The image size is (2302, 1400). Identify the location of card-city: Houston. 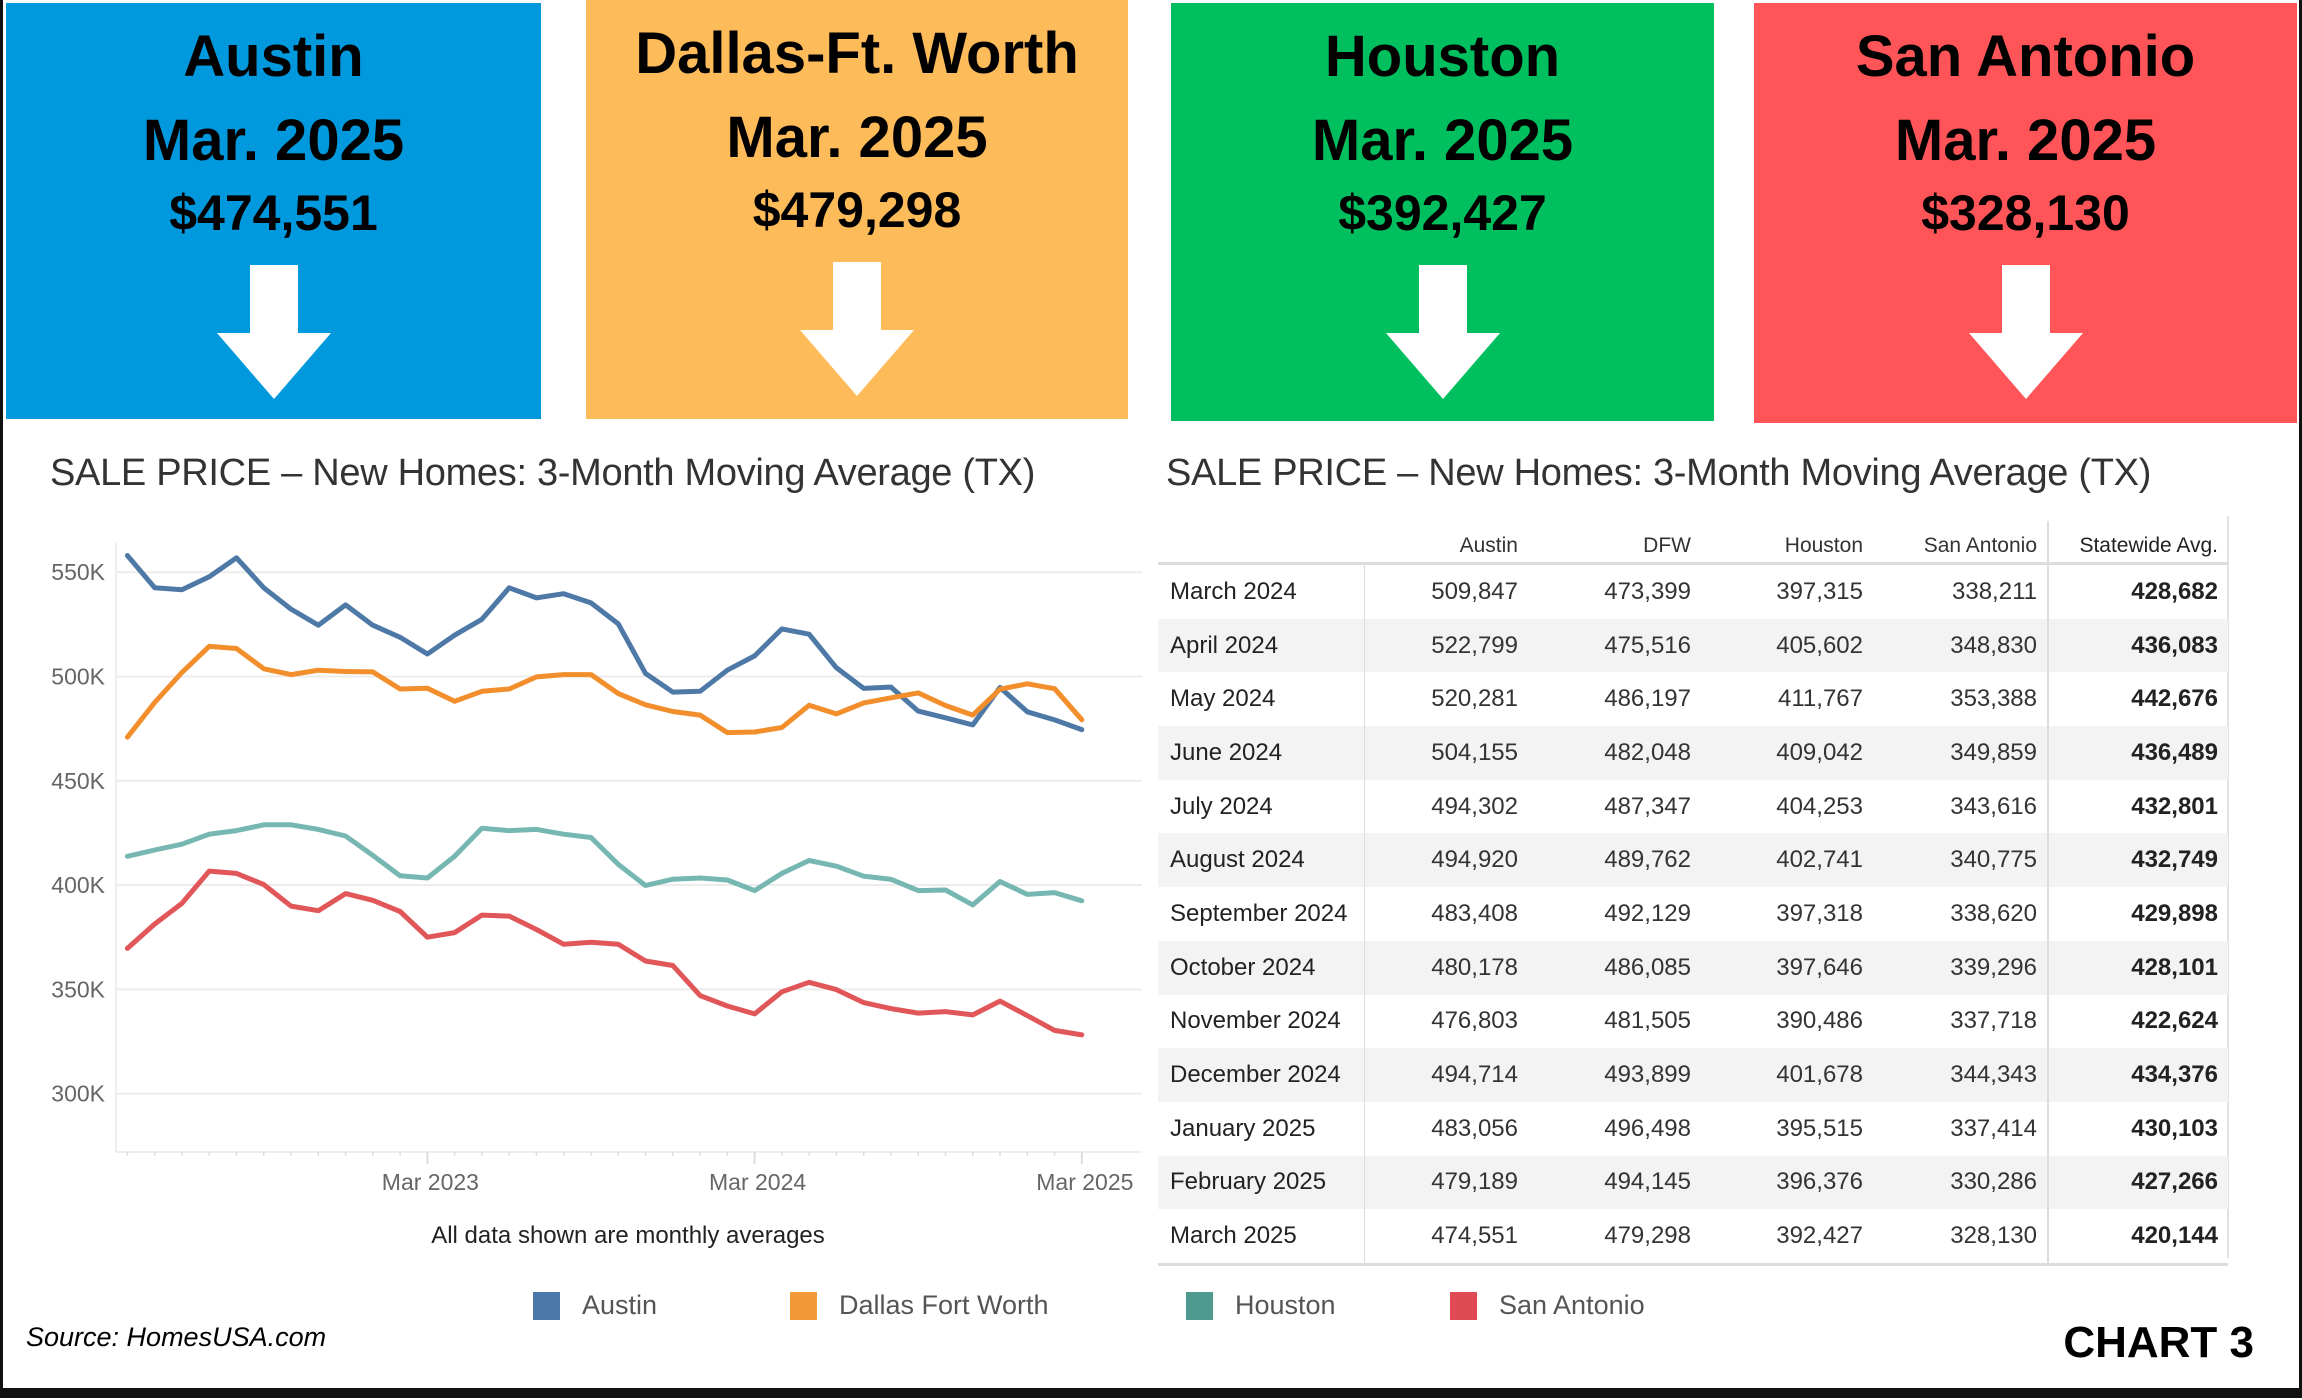
(1442, 56).